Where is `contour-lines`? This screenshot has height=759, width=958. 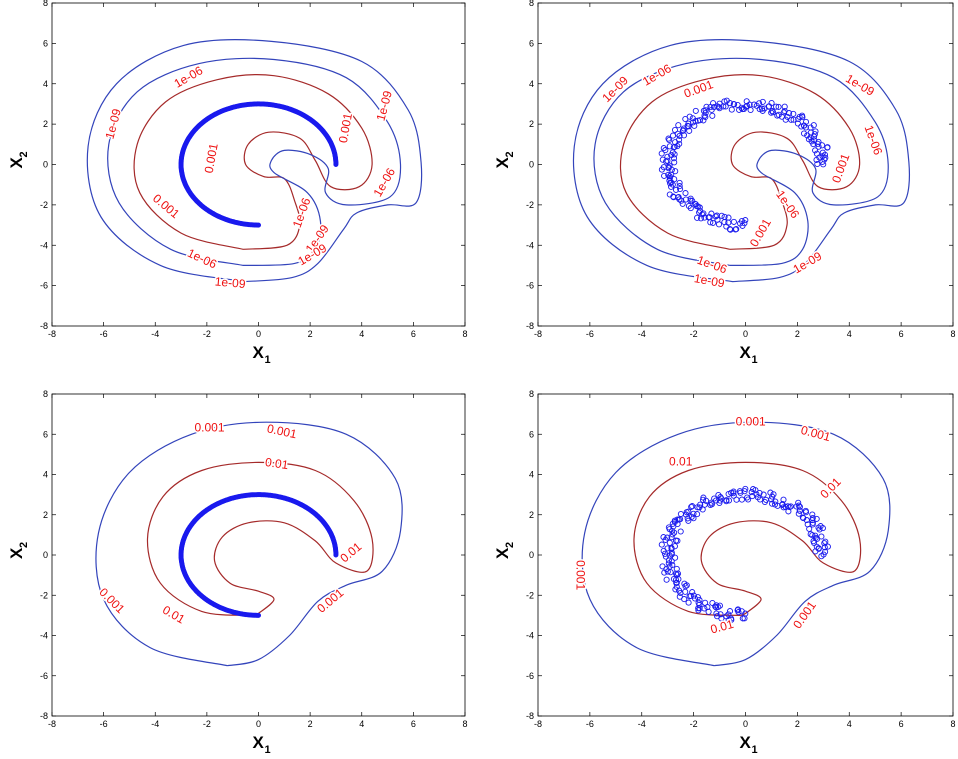 contour-lines is located at coordinates (736, 544).